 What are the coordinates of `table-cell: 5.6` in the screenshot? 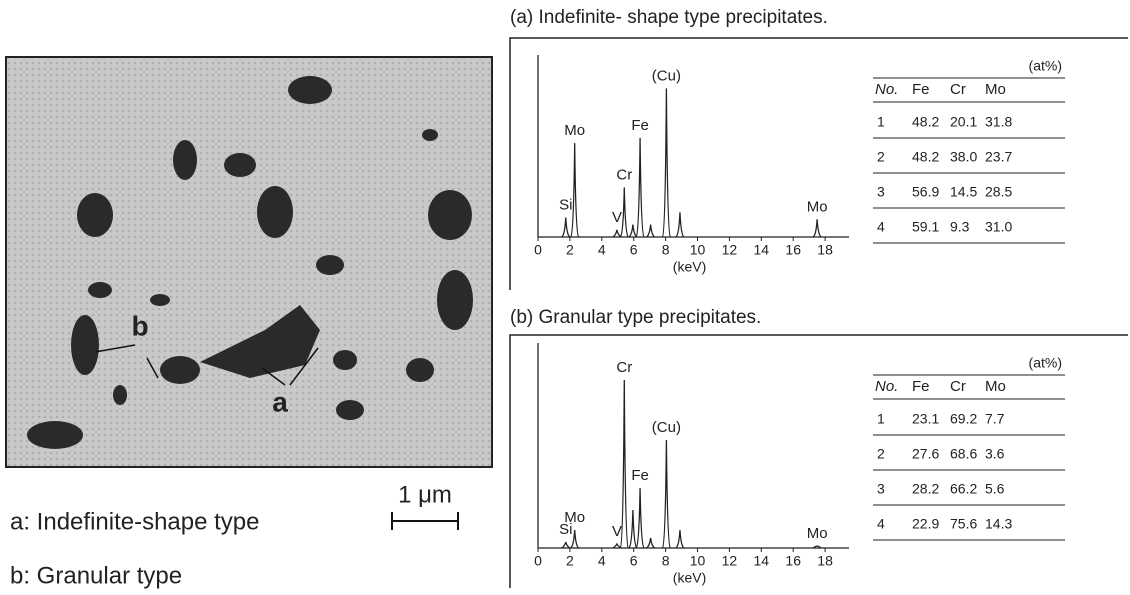 It's located at (995, 489).